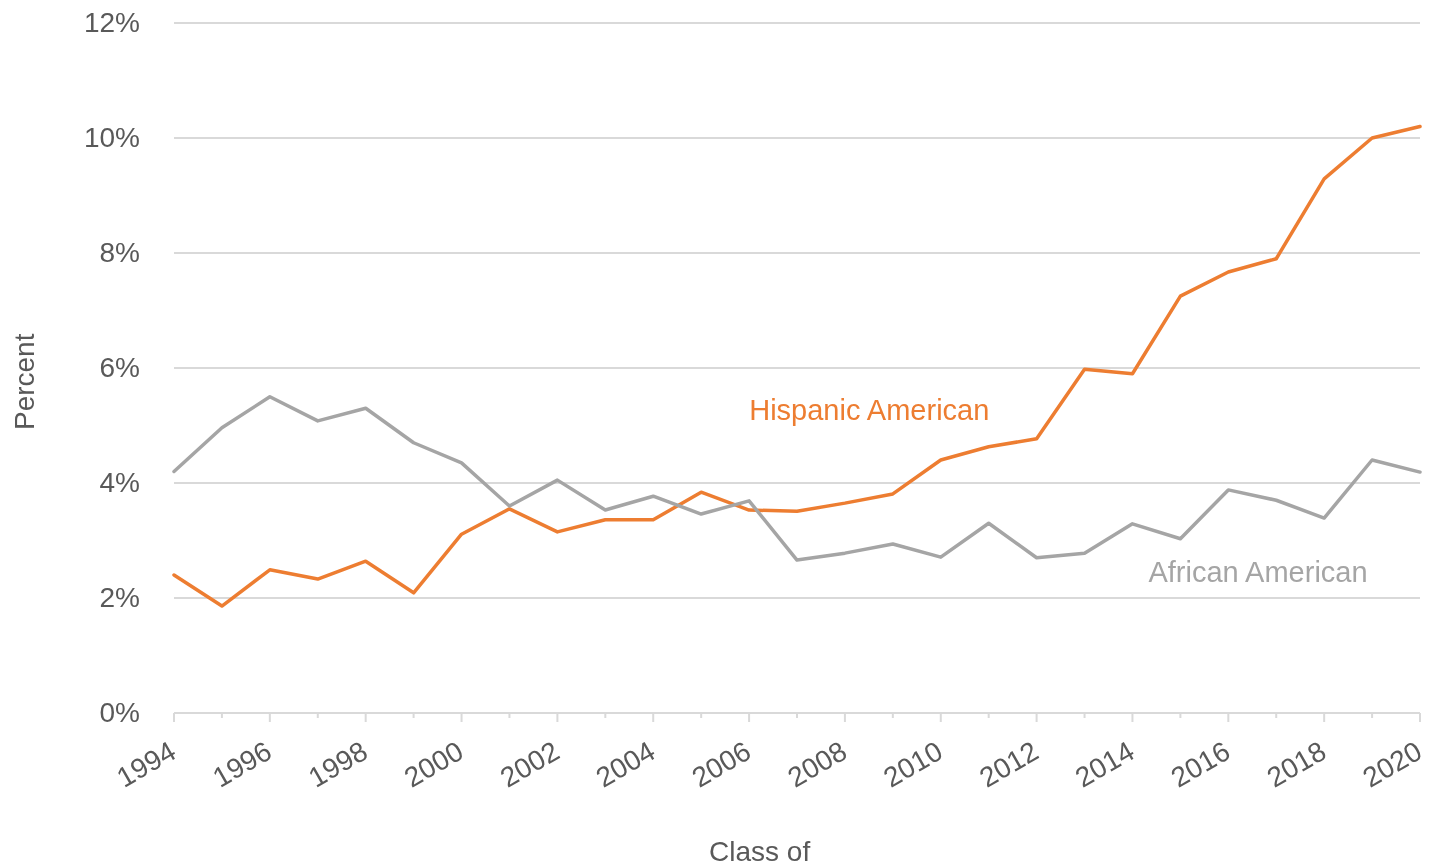 The image size is (1430, 867). Describe the element at coordinates (338, 764) in the screenshot. I see `x-tick-label: 1998` at that location.